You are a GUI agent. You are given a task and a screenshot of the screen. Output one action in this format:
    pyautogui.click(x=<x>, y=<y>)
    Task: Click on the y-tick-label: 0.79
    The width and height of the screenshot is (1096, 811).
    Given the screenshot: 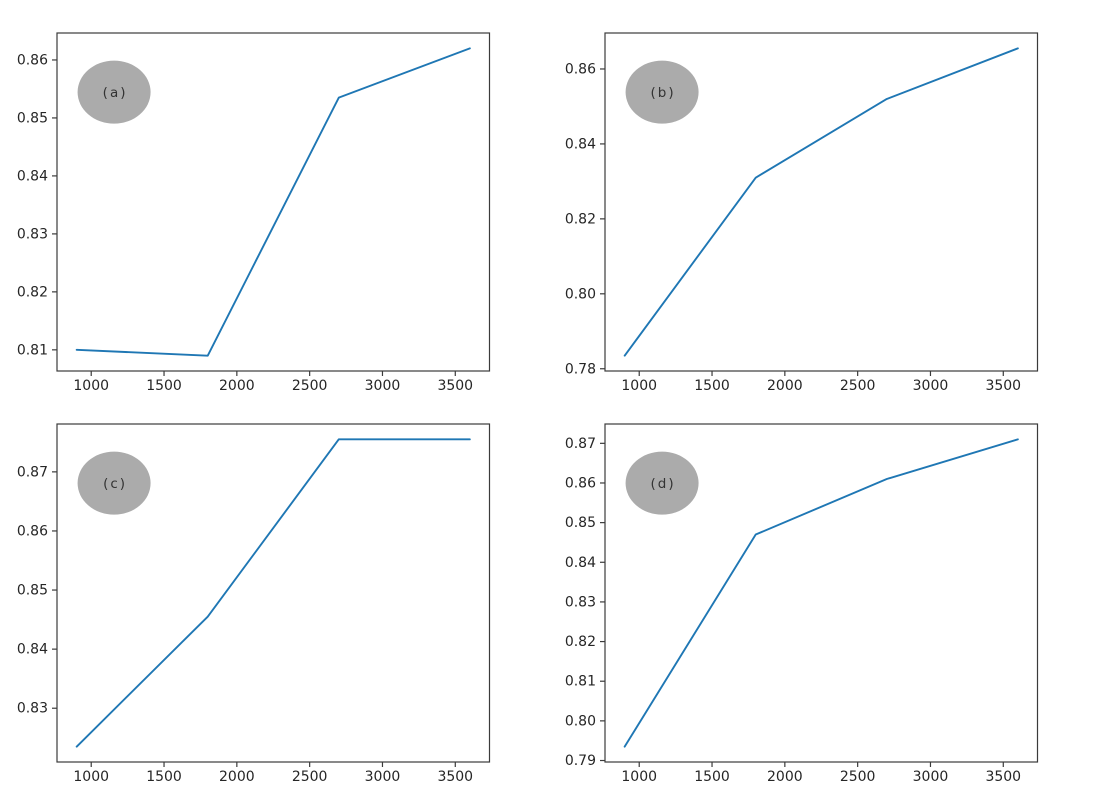 What is the action you would take?
    pyautogui.click(x=580, y=761)
    